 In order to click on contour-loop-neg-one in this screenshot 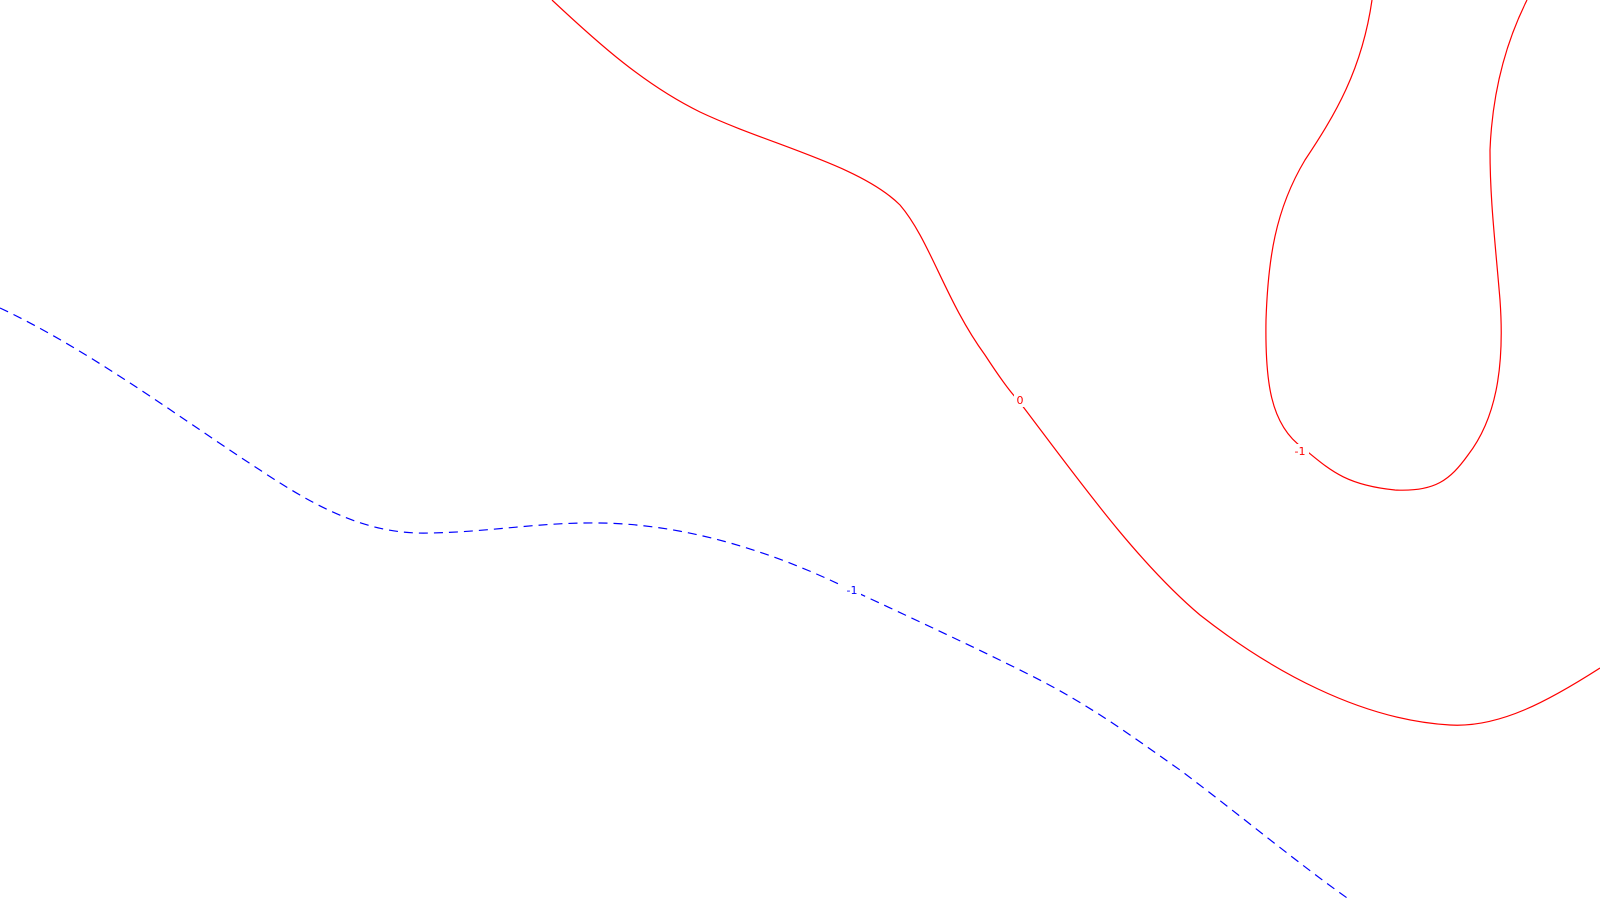, I will do `click(1396, 245)`.